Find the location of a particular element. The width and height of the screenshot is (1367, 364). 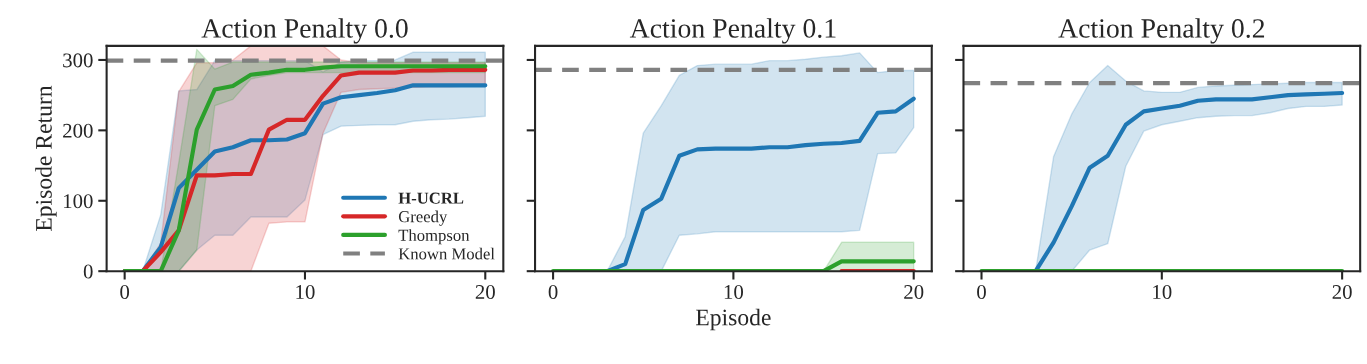

legend-label: Known Model is located at coordinates (446, 253).